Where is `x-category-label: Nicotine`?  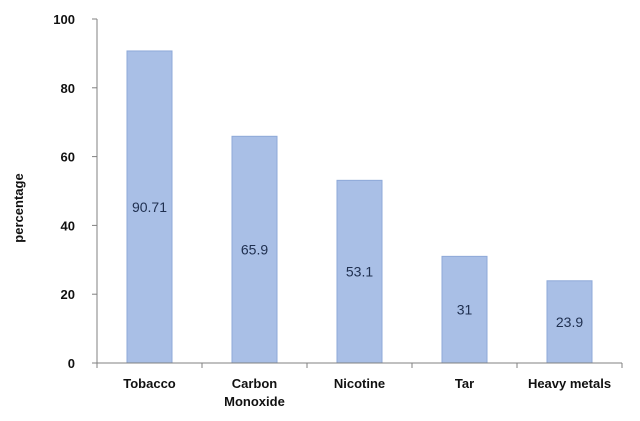
x-category-label: Nicotine is located at coordinates (359, 383).